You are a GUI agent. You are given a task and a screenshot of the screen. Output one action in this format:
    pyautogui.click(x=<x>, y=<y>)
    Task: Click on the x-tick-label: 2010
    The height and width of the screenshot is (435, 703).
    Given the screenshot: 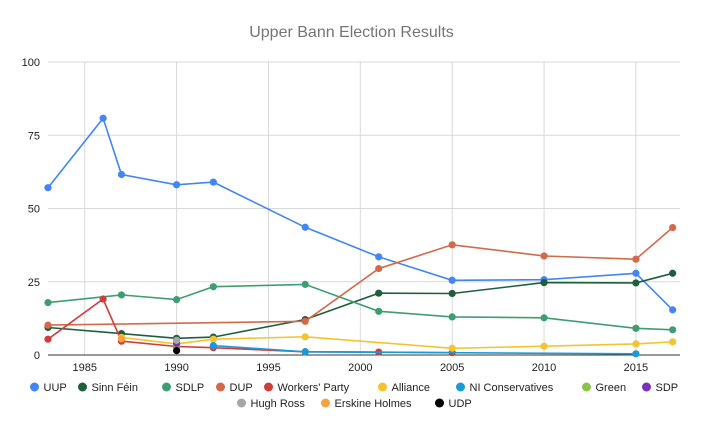 What is the action you would take?
    pyautogui.click(x=544, y=368)
    